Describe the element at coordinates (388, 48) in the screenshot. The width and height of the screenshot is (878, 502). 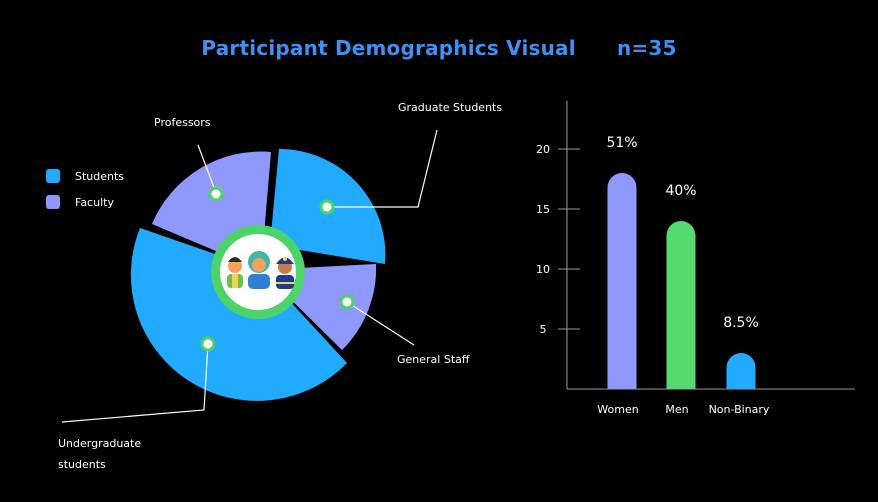
I see `title-text: Participant Demographics Visual` at that location.